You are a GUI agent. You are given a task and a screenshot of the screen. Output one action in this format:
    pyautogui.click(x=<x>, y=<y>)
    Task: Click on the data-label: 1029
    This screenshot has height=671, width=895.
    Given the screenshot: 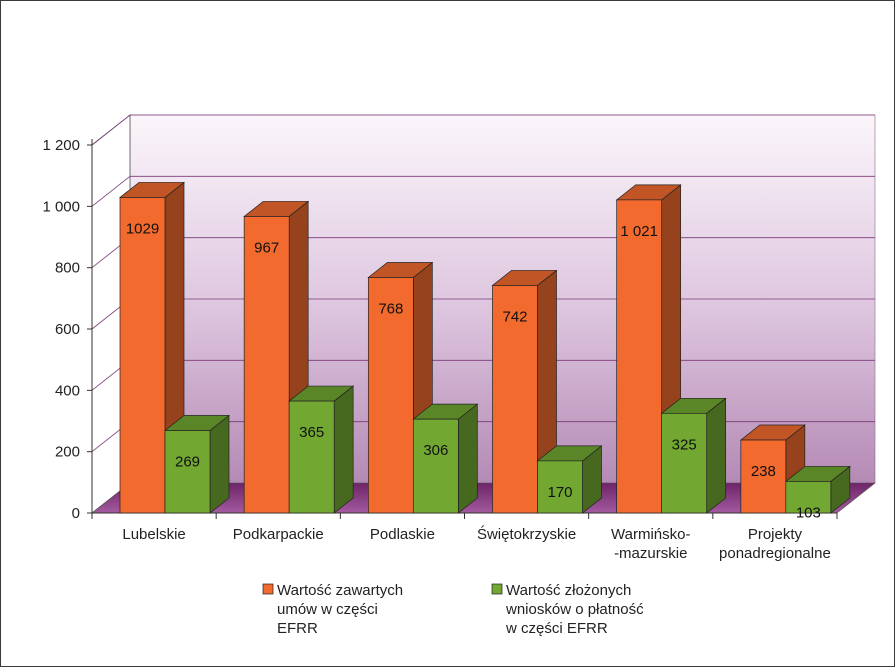 What is the action you would take?
    pyautogui.click(x=142, y=228)
    